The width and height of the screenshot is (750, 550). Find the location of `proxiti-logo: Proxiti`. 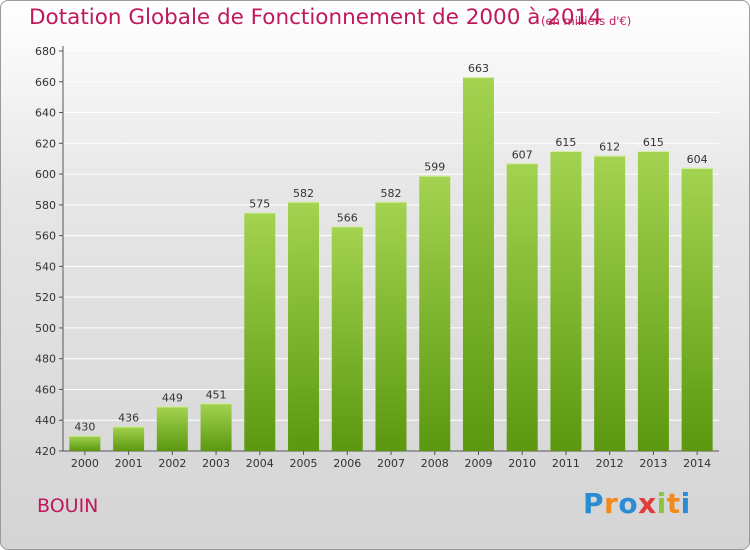

proxiti-logo: Proxiti is located at coordinates (637, 503).